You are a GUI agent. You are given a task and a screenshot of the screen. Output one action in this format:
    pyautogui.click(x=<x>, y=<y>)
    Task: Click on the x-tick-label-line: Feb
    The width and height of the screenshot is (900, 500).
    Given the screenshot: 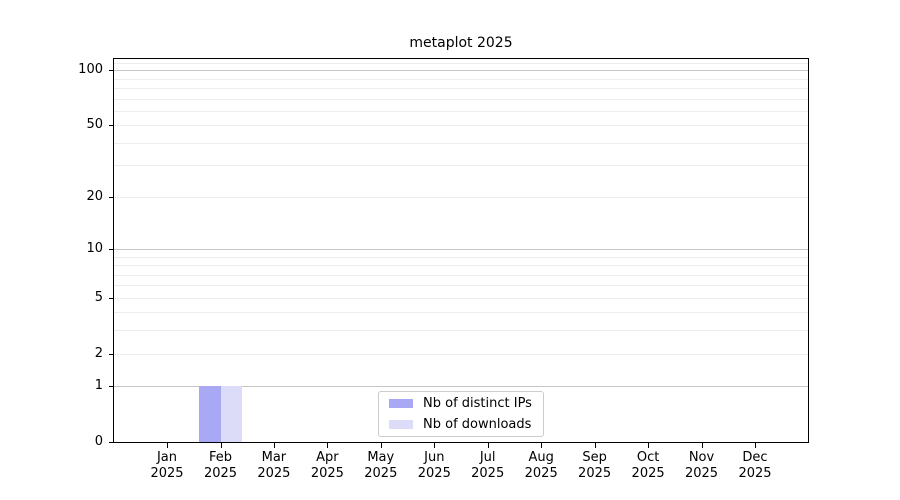 What is the action you would take?
    pyautogui.click(x=220, y=457)
    